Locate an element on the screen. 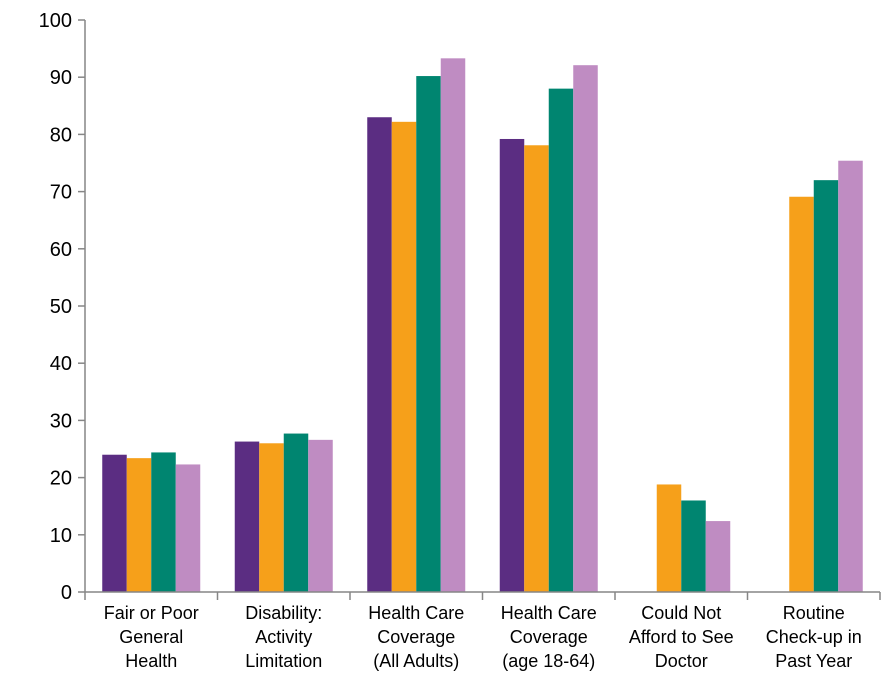  x-category-label-line: General is located at coordinates (151, 637).